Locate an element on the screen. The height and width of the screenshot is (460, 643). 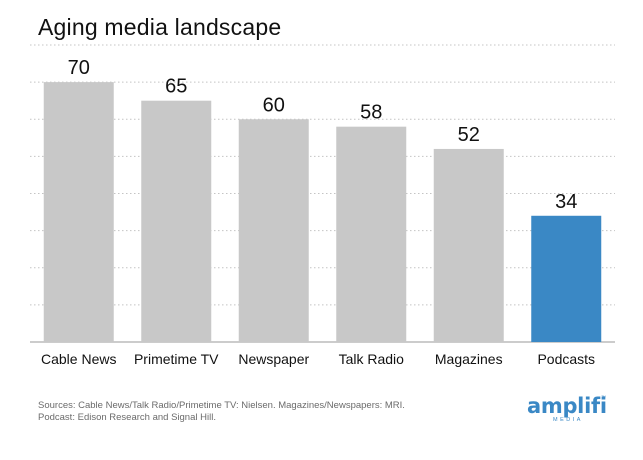
value-label: 52 is located at coordinates (469, 135).